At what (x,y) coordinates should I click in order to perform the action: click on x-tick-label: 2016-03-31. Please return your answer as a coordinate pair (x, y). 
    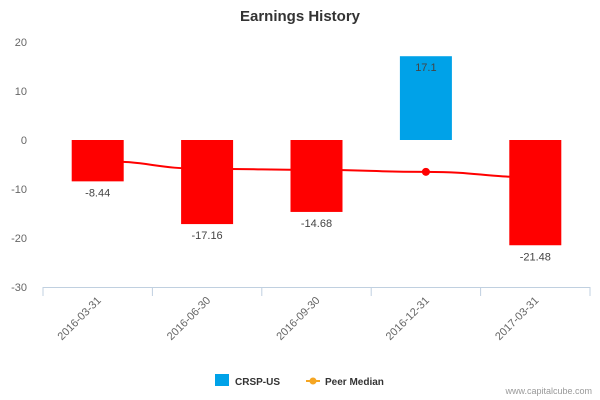
    Looking at the image, I should click on (80, 319).